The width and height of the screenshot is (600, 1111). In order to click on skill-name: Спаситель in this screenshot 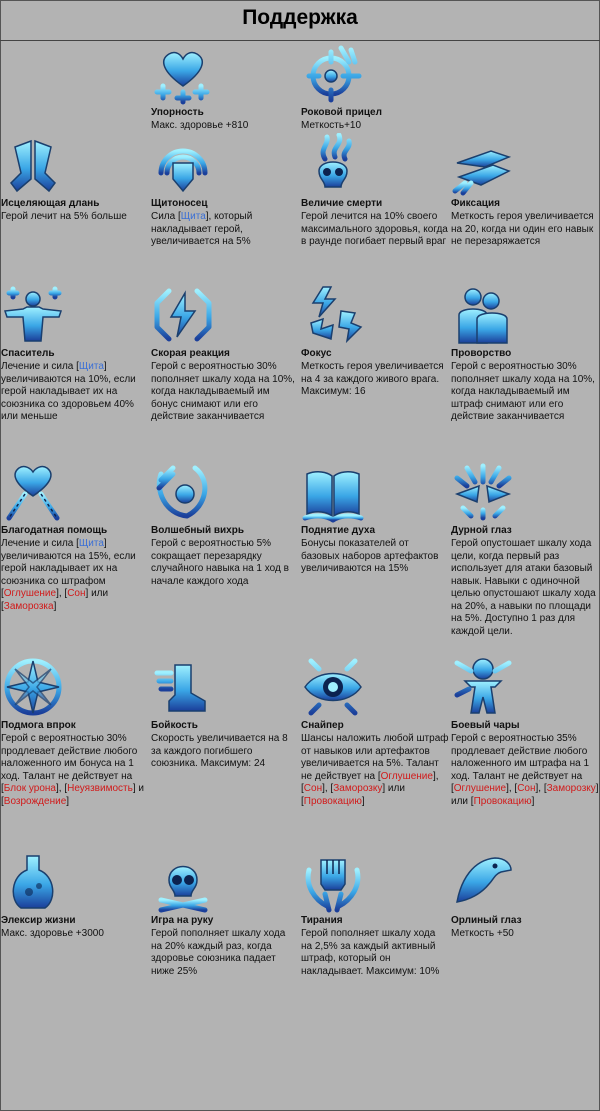, I will do `click(28, 353)`.